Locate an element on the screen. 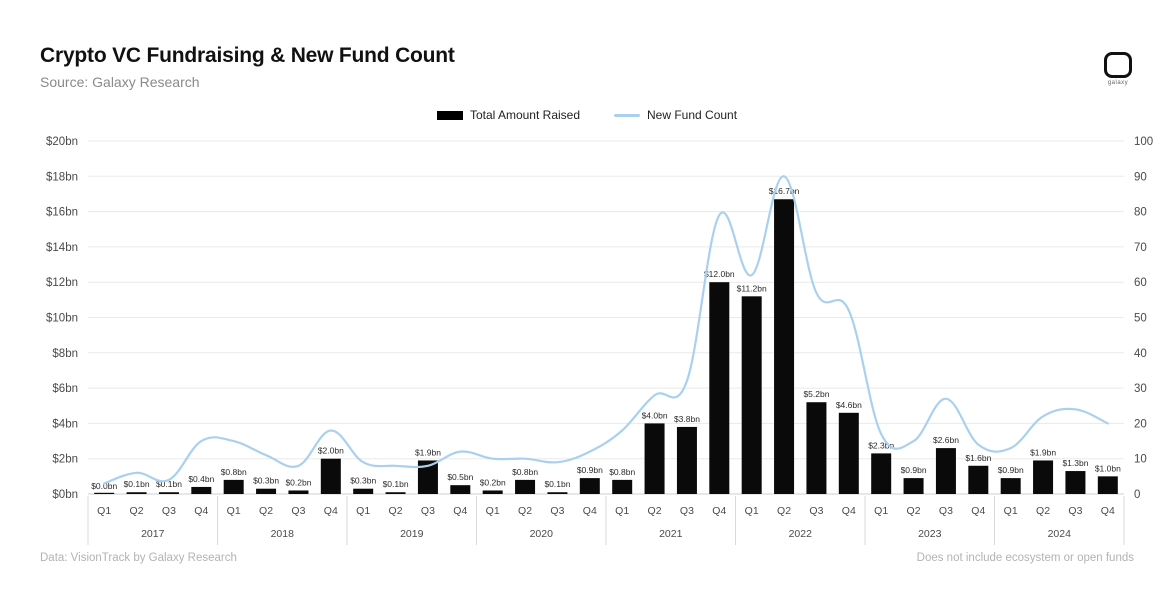  bar-value-label: $2.0bn is located at coordinates (331, 451).